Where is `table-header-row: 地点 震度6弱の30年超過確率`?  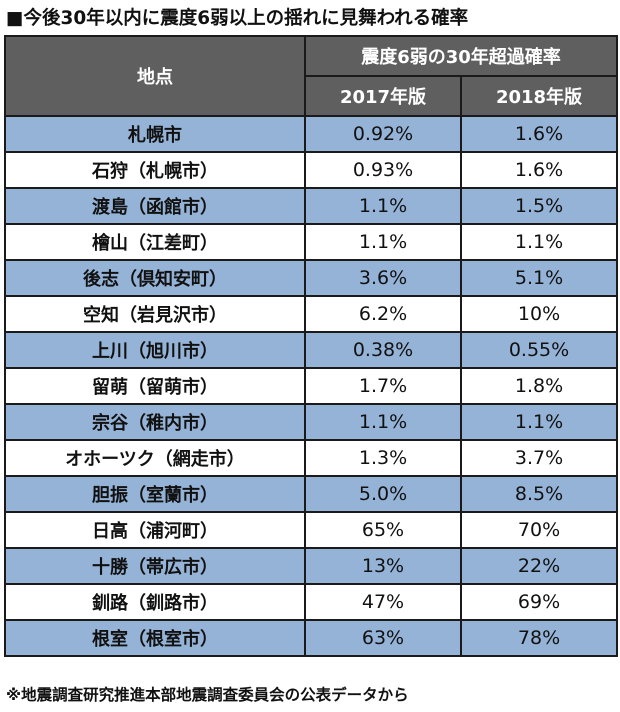
table-header-row: 地点 震度6弱の30年超過確率 is located at coordinates (311, 76).